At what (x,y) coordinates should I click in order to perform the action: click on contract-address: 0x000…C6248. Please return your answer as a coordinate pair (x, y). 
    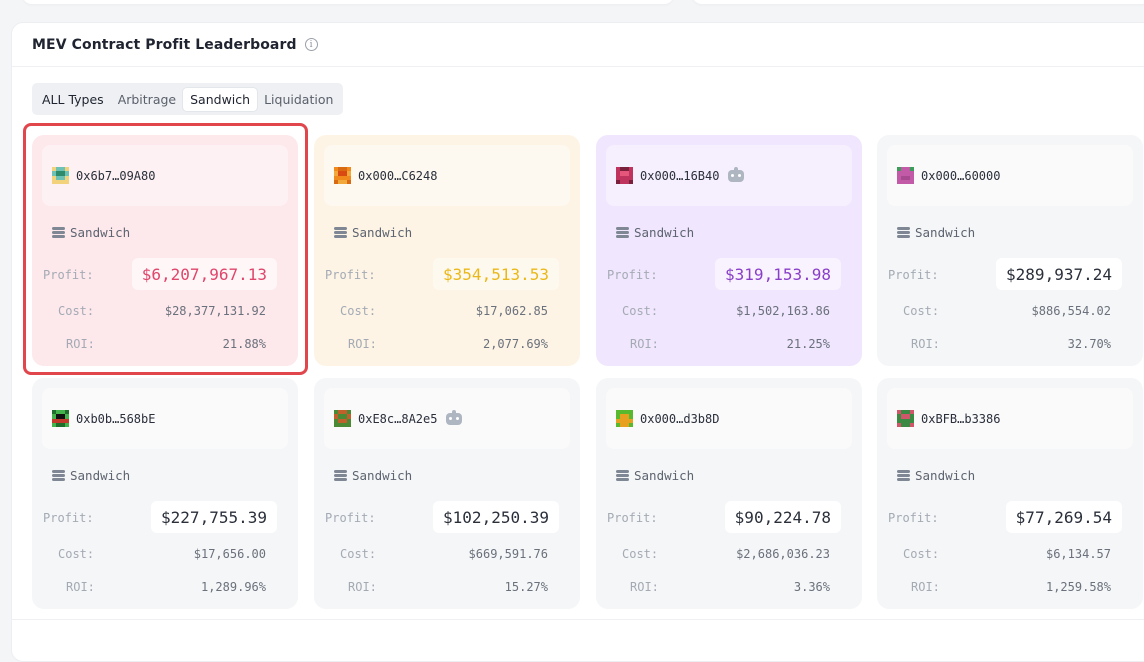
    Looking at the image, I should click on (398, 175).